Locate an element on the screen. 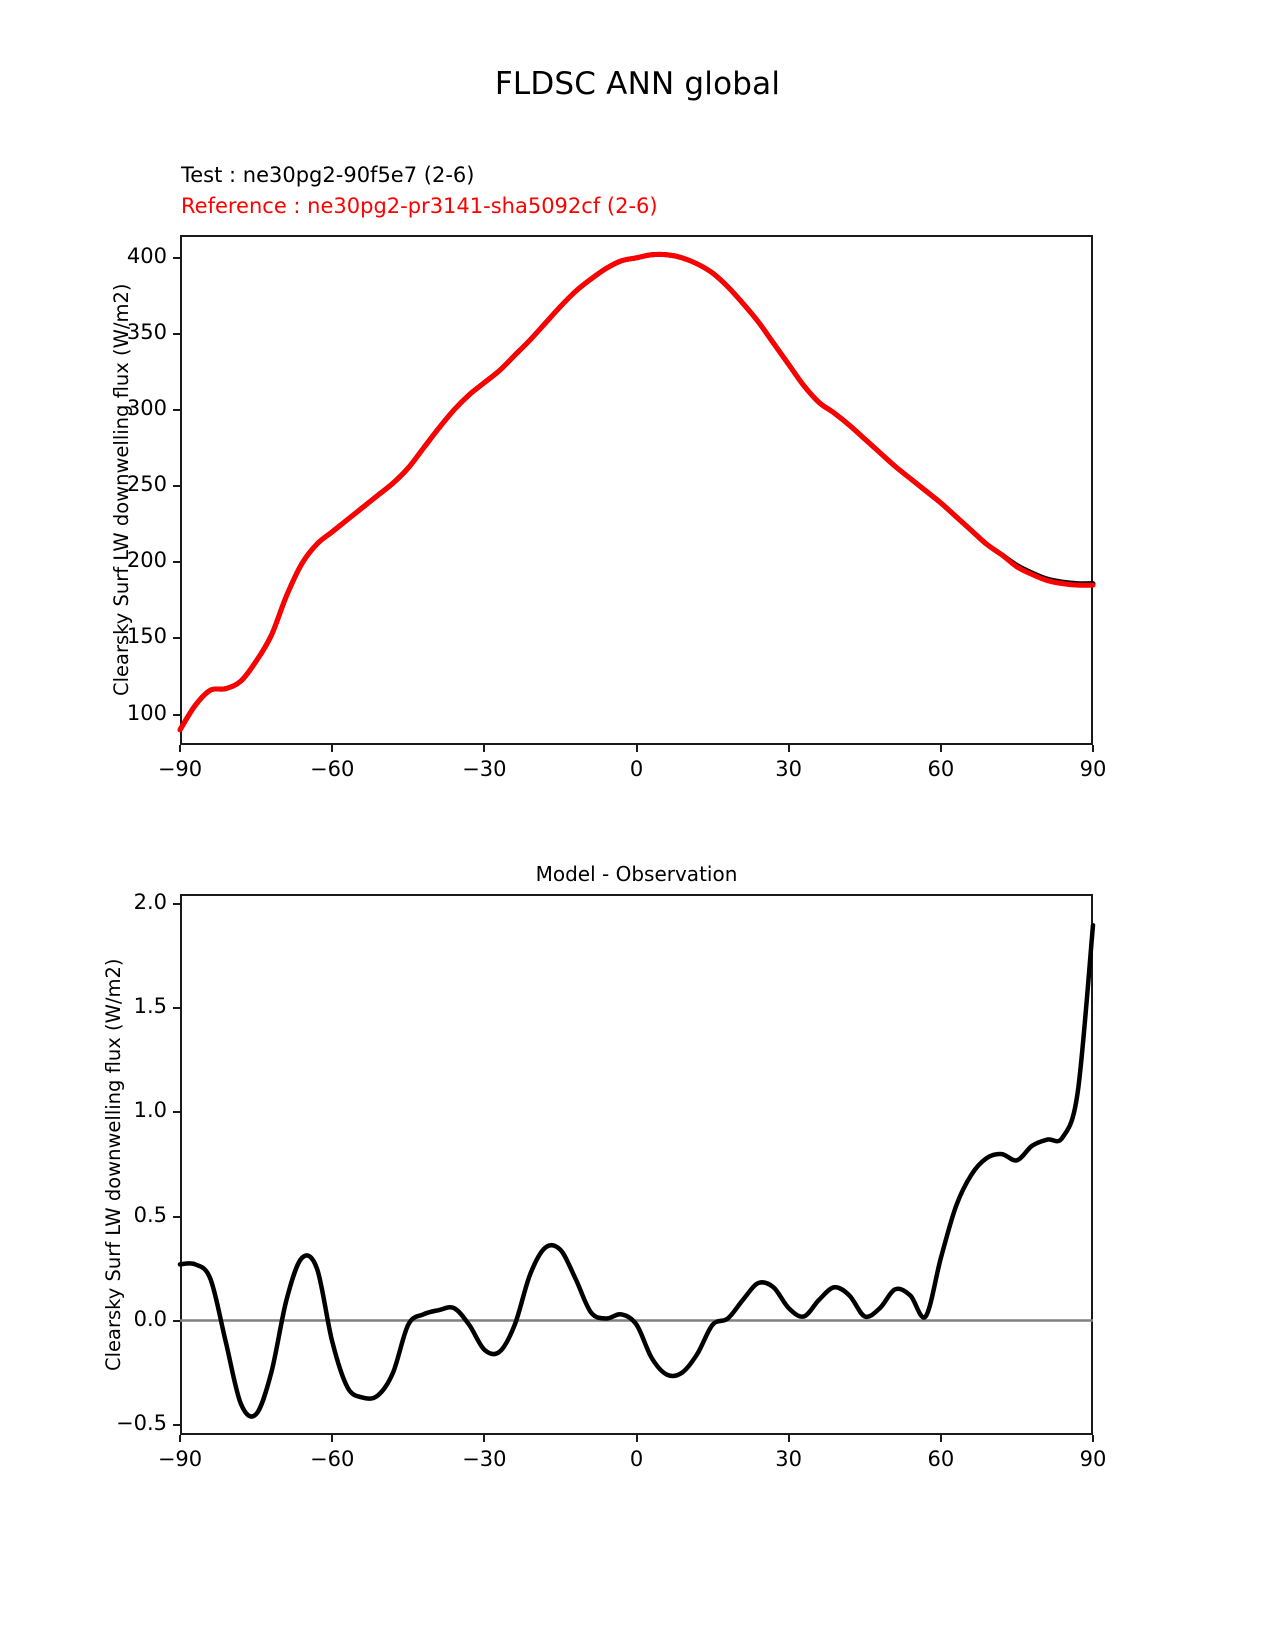  y-tick-label: 200 is located at coordinates (146, 560).